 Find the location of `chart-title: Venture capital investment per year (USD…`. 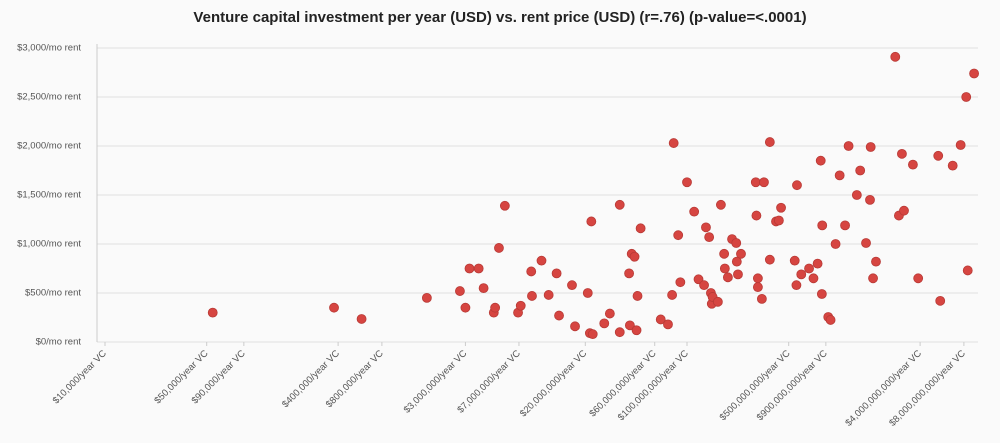

chart-title: Venture capital investment per year (USD… is located at coordinates (499, 17).